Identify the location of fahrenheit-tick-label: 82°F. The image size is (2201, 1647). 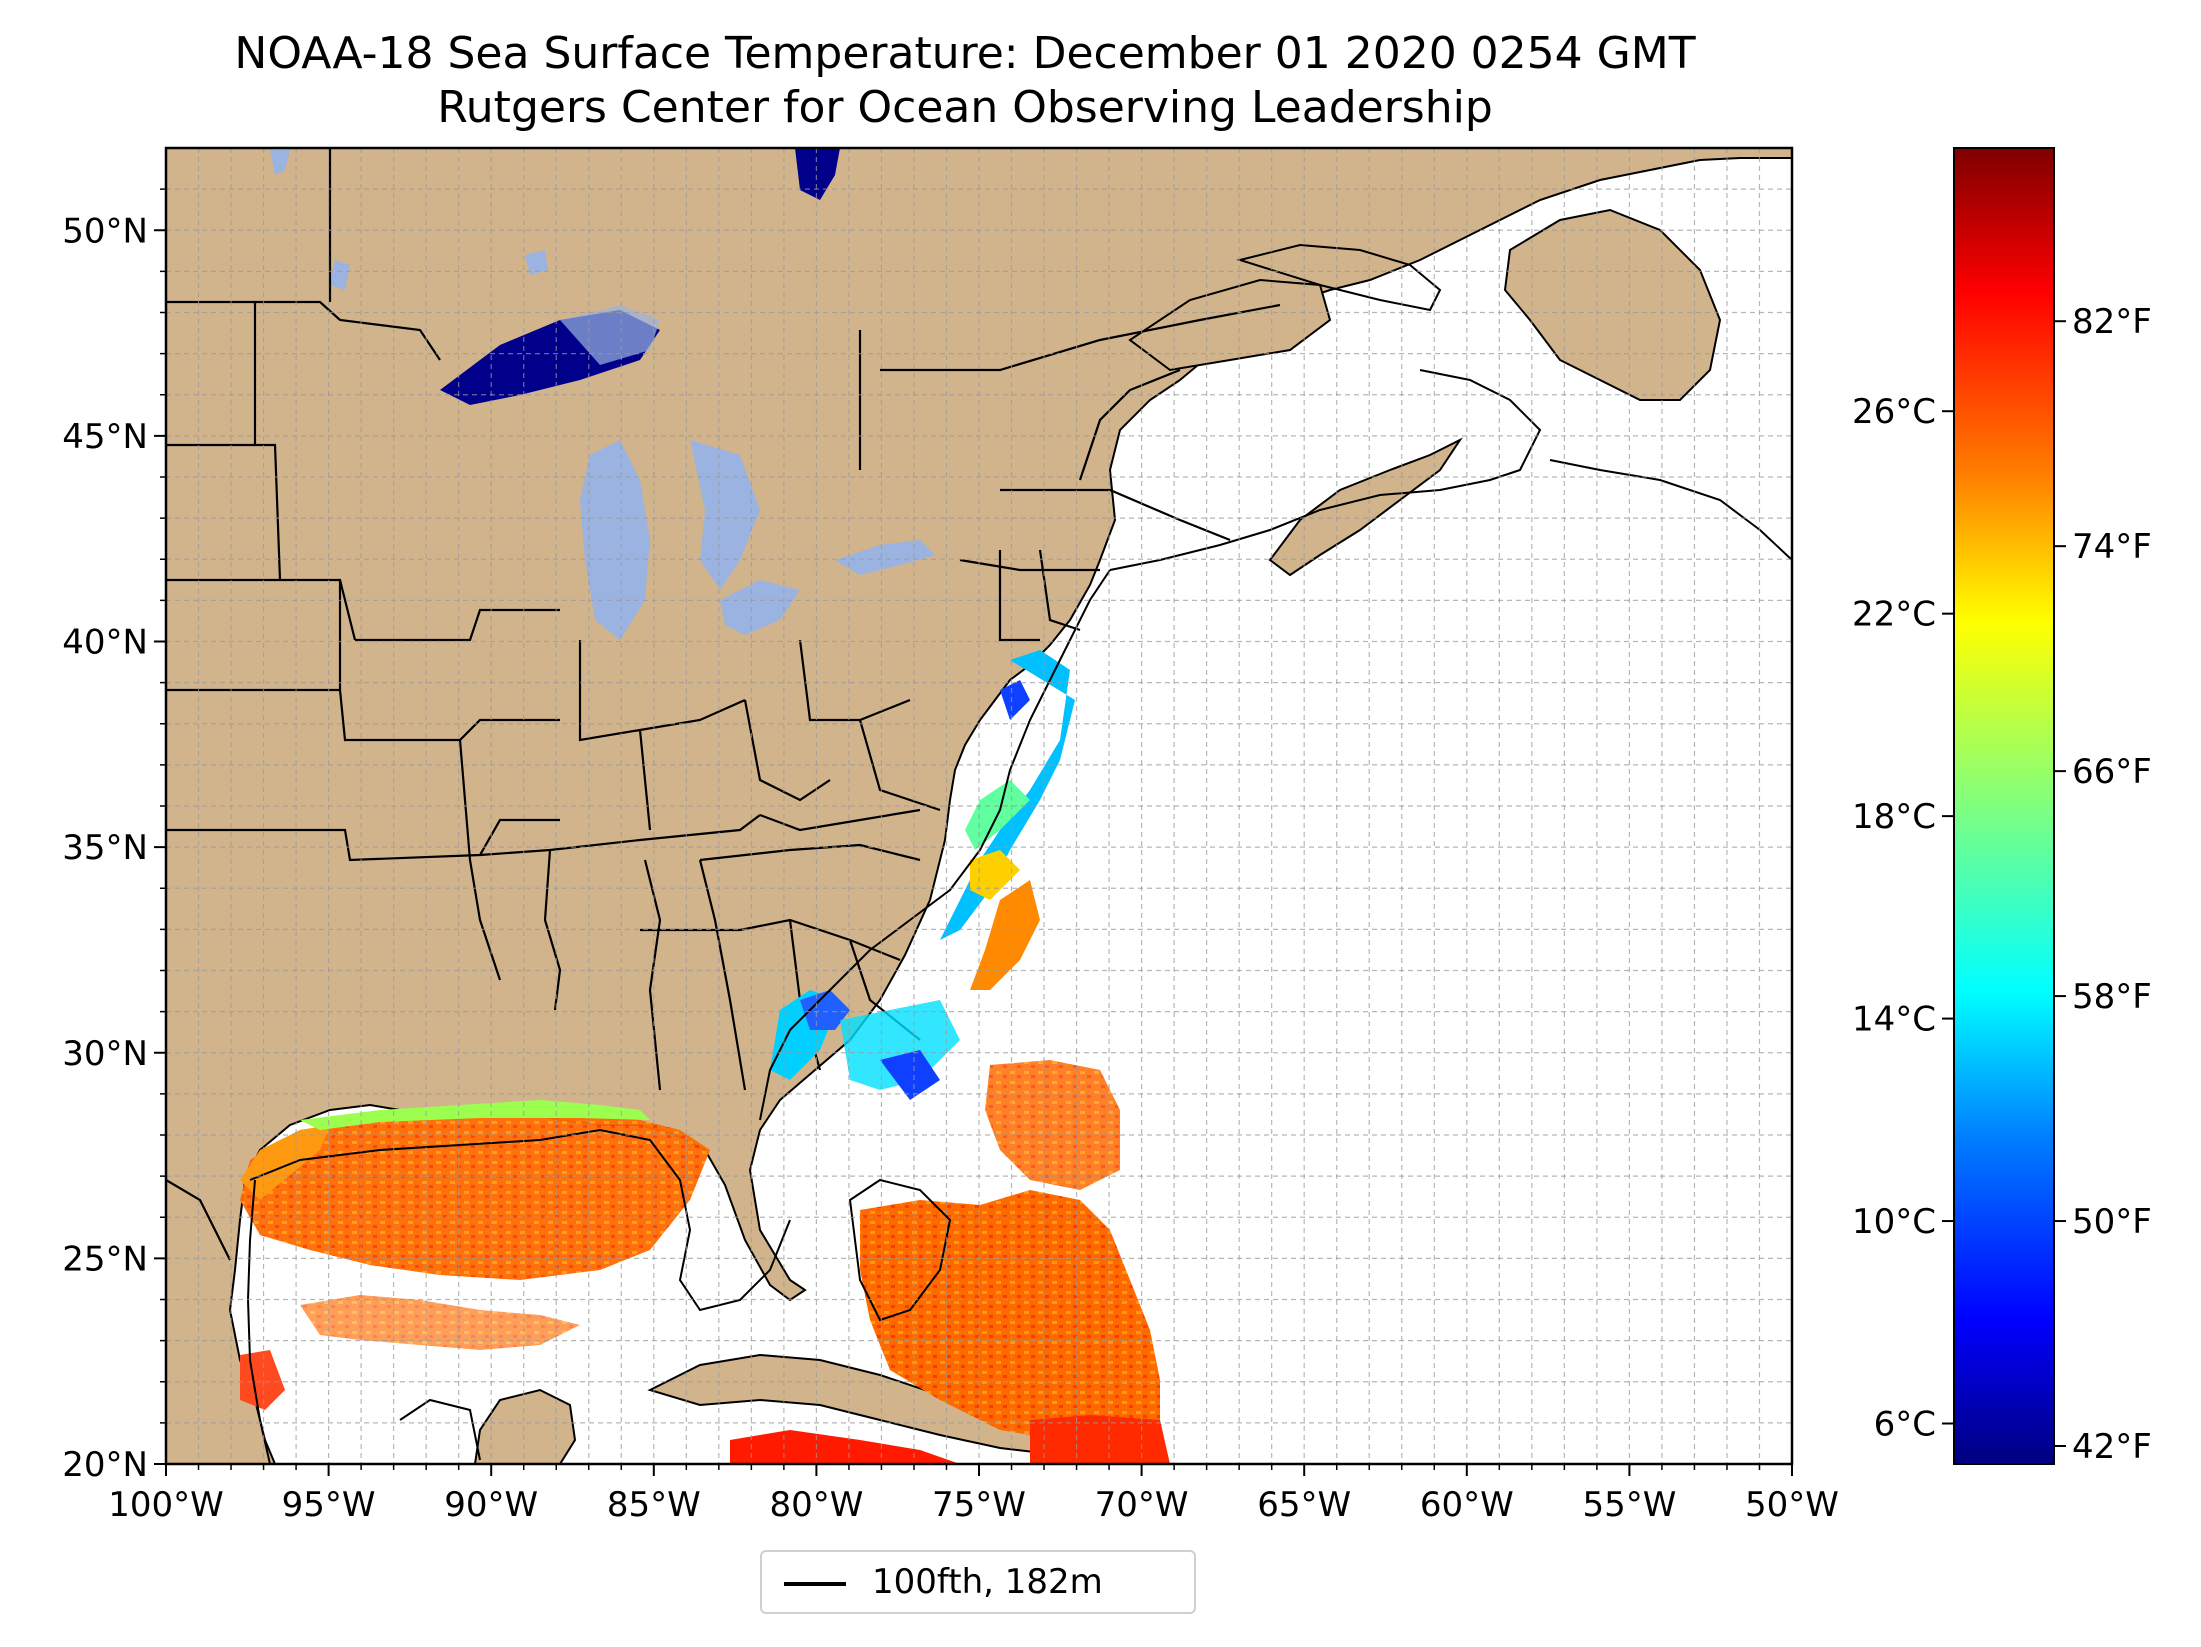
(2112, 322).